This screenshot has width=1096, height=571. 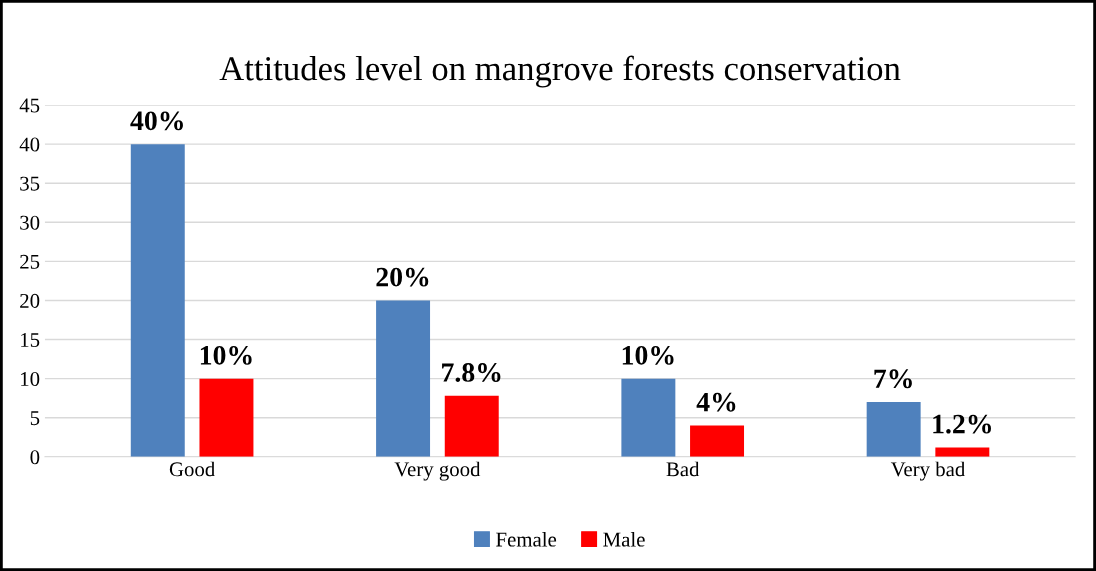 What do you see at coordinates (624, 539) in the screenshot?
I see `legend-label: Male` at bounding box center [624, 539].